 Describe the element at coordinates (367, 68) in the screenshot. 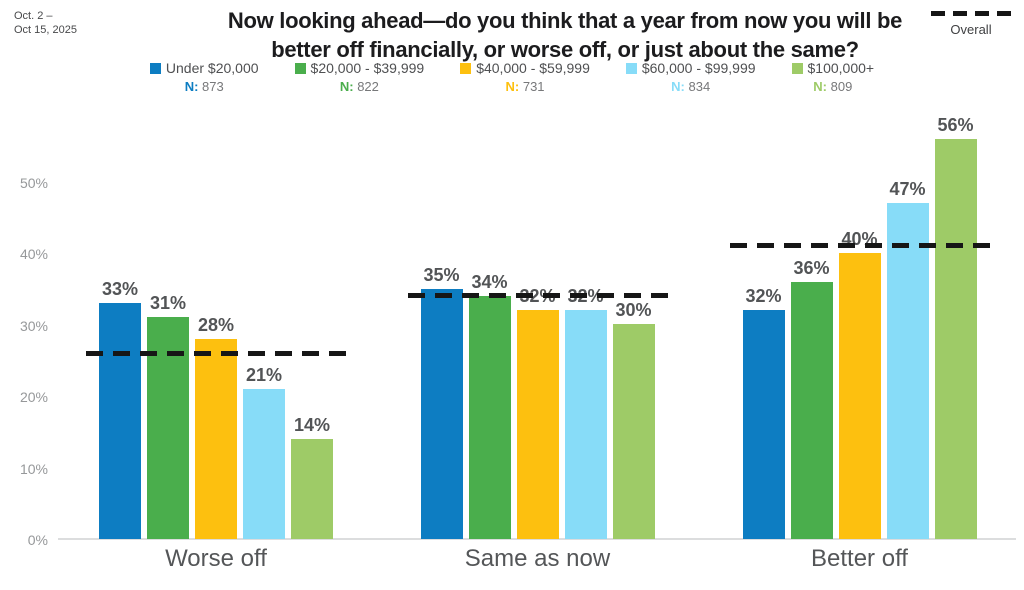

I see `legend-series-label: $20,000 - $39,999` at that location.